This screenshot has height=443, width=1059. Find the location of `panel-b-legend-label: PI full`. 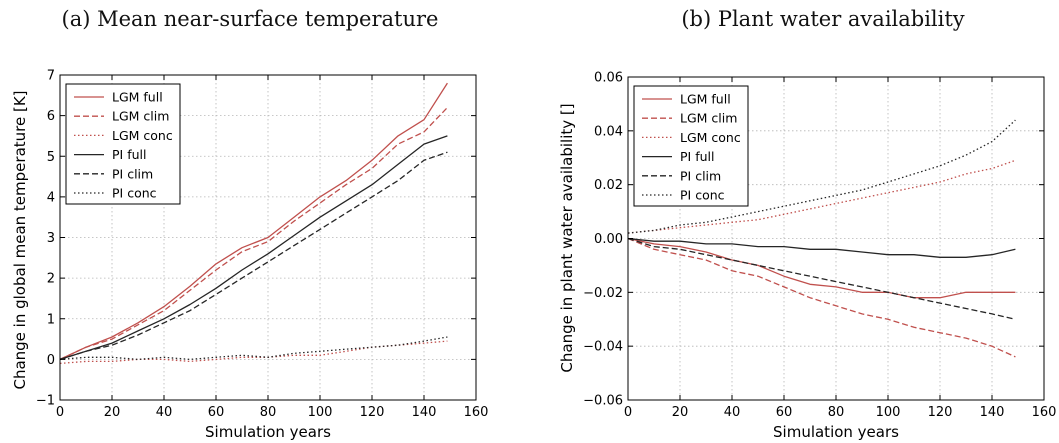

panel-b-legend-label: PI full is located at coordinates (697, 156).